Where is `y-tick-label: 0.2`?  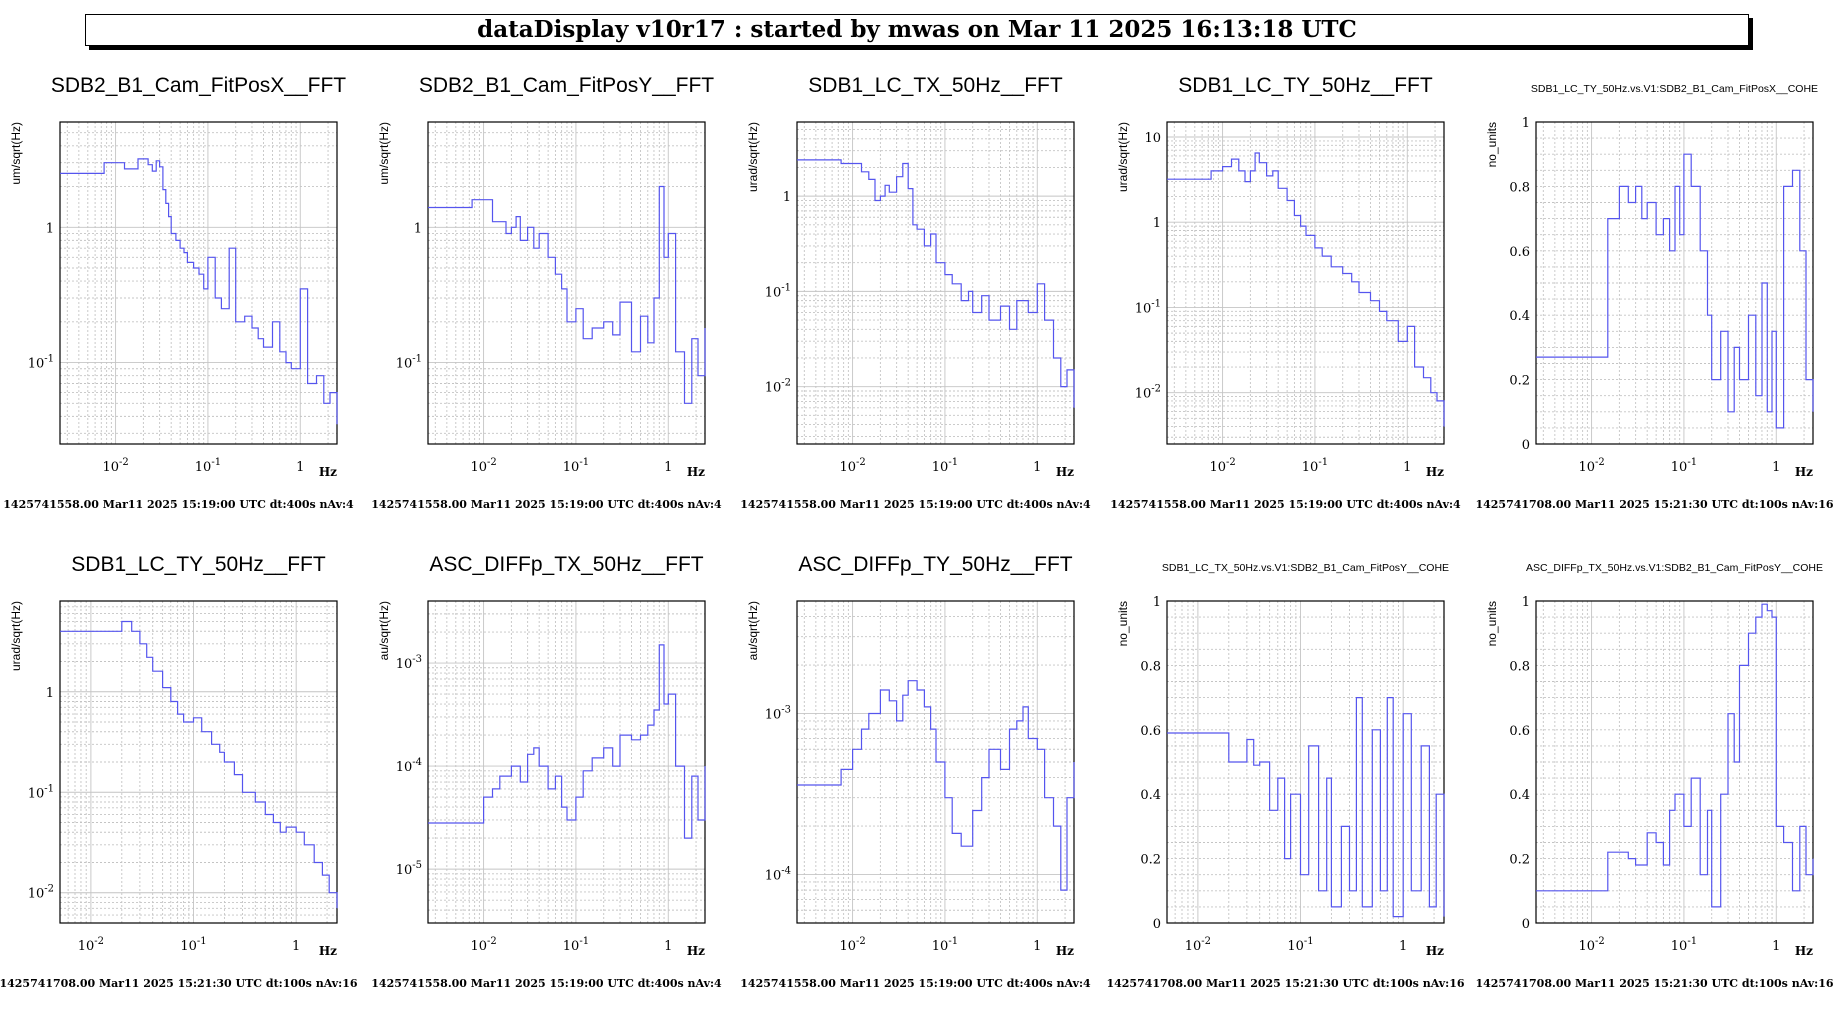
y-tick-label: 0.2 is located at coordinates (1150, 860).